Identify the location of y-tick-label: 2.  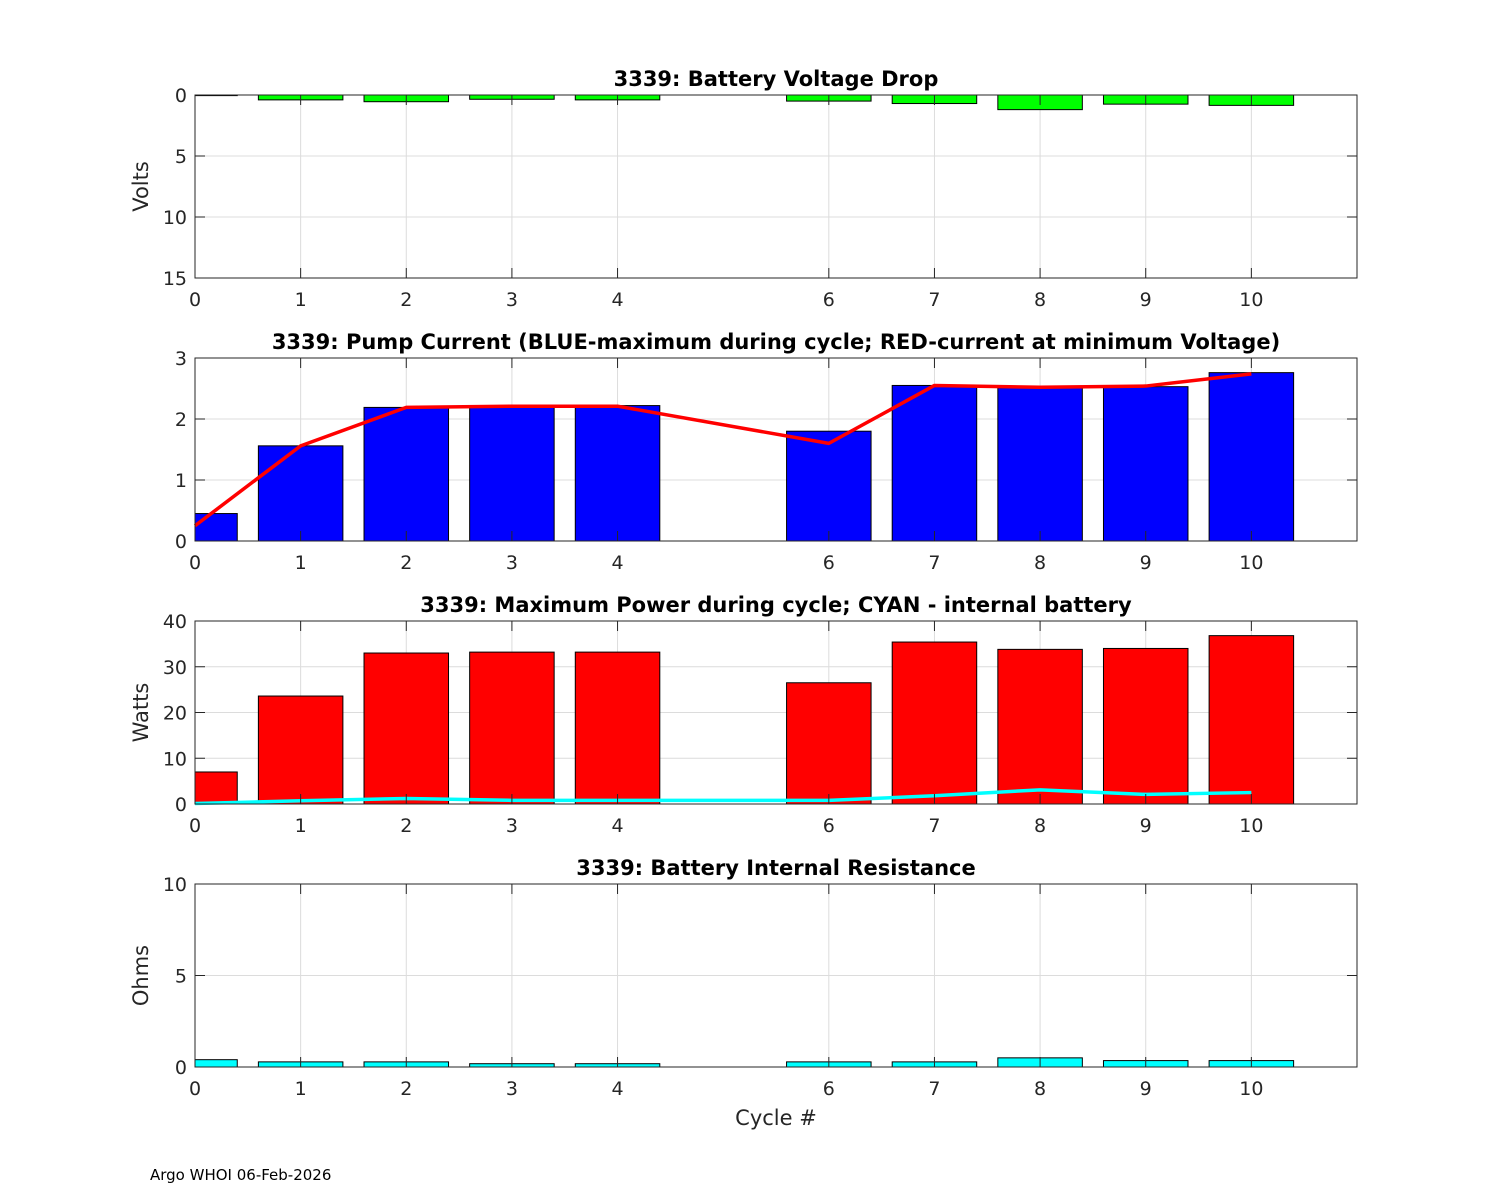
(181, 420).